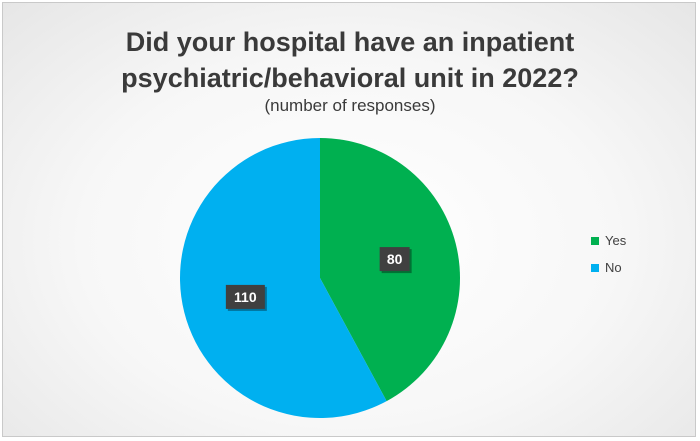  What do you see at coordinates (595, 267) in the screenshot?
I see `legend-swatch-no` at bounding box center [595, 267].